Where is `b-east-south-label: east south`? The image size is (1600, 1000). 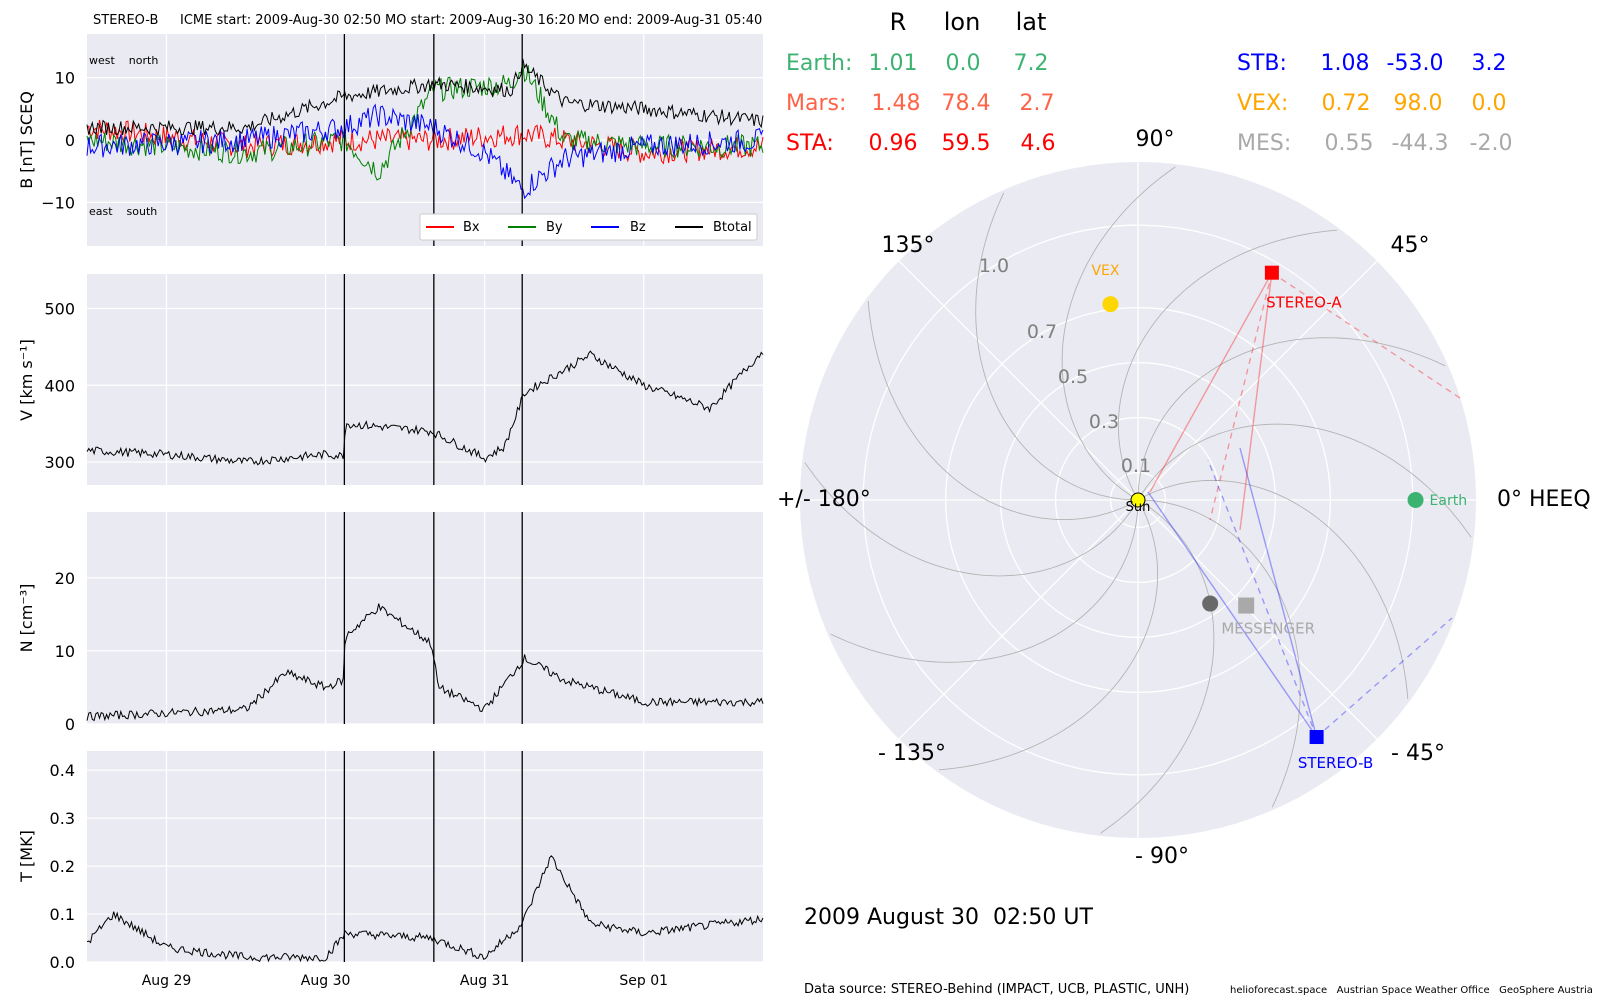 b-east-south-label: east south is located at coordinates (123, 211).